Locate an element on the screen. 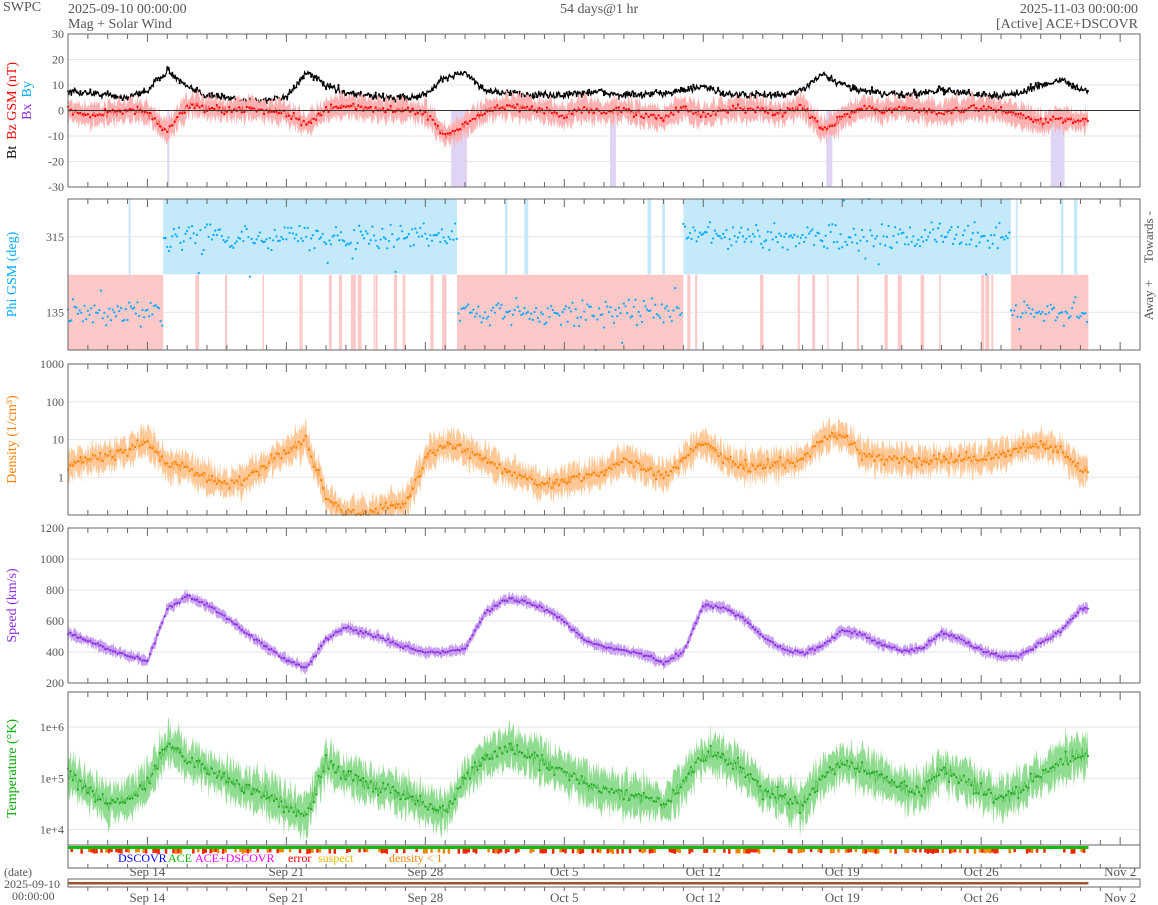 The height and width of the screenshot is (905, 1158). bx-gap-band is located at coordinates (829, 148).